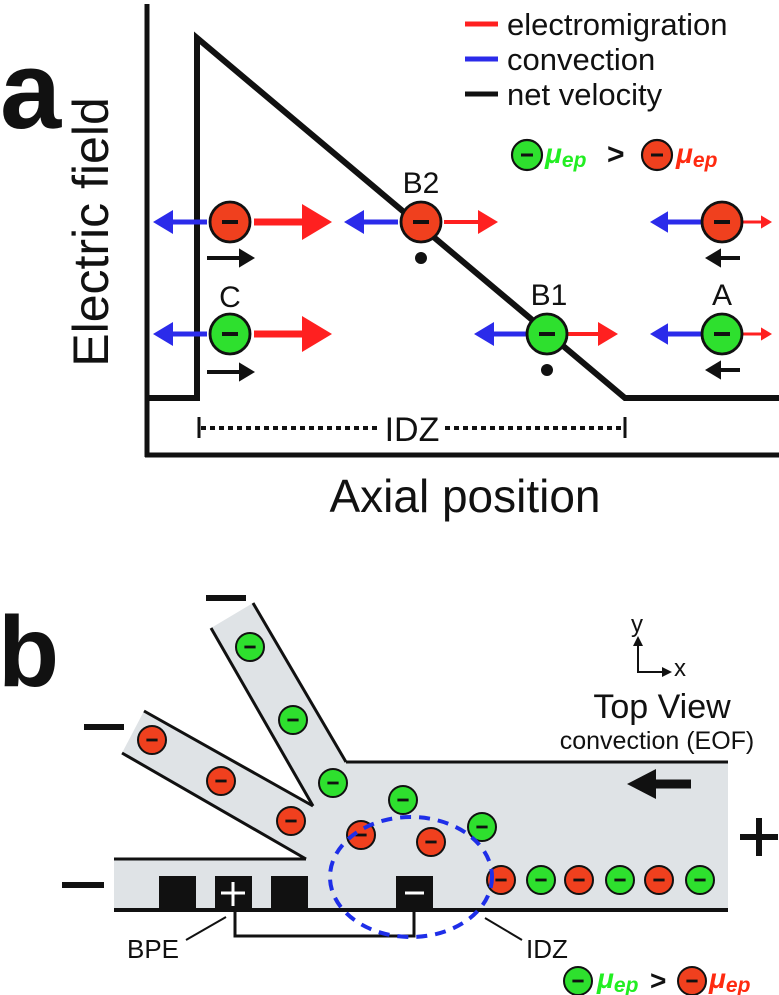  Describe the element at coordinates (421, 258) in the screenshot. I see `stationary-dot-b2` at that location.